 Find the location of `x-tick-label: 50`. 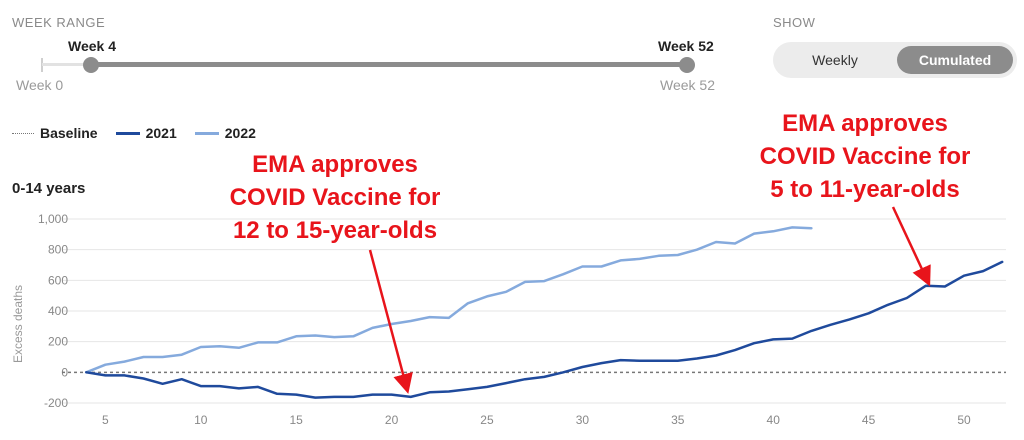

x-tick-label: 50 is located at coordinates (964, 420).